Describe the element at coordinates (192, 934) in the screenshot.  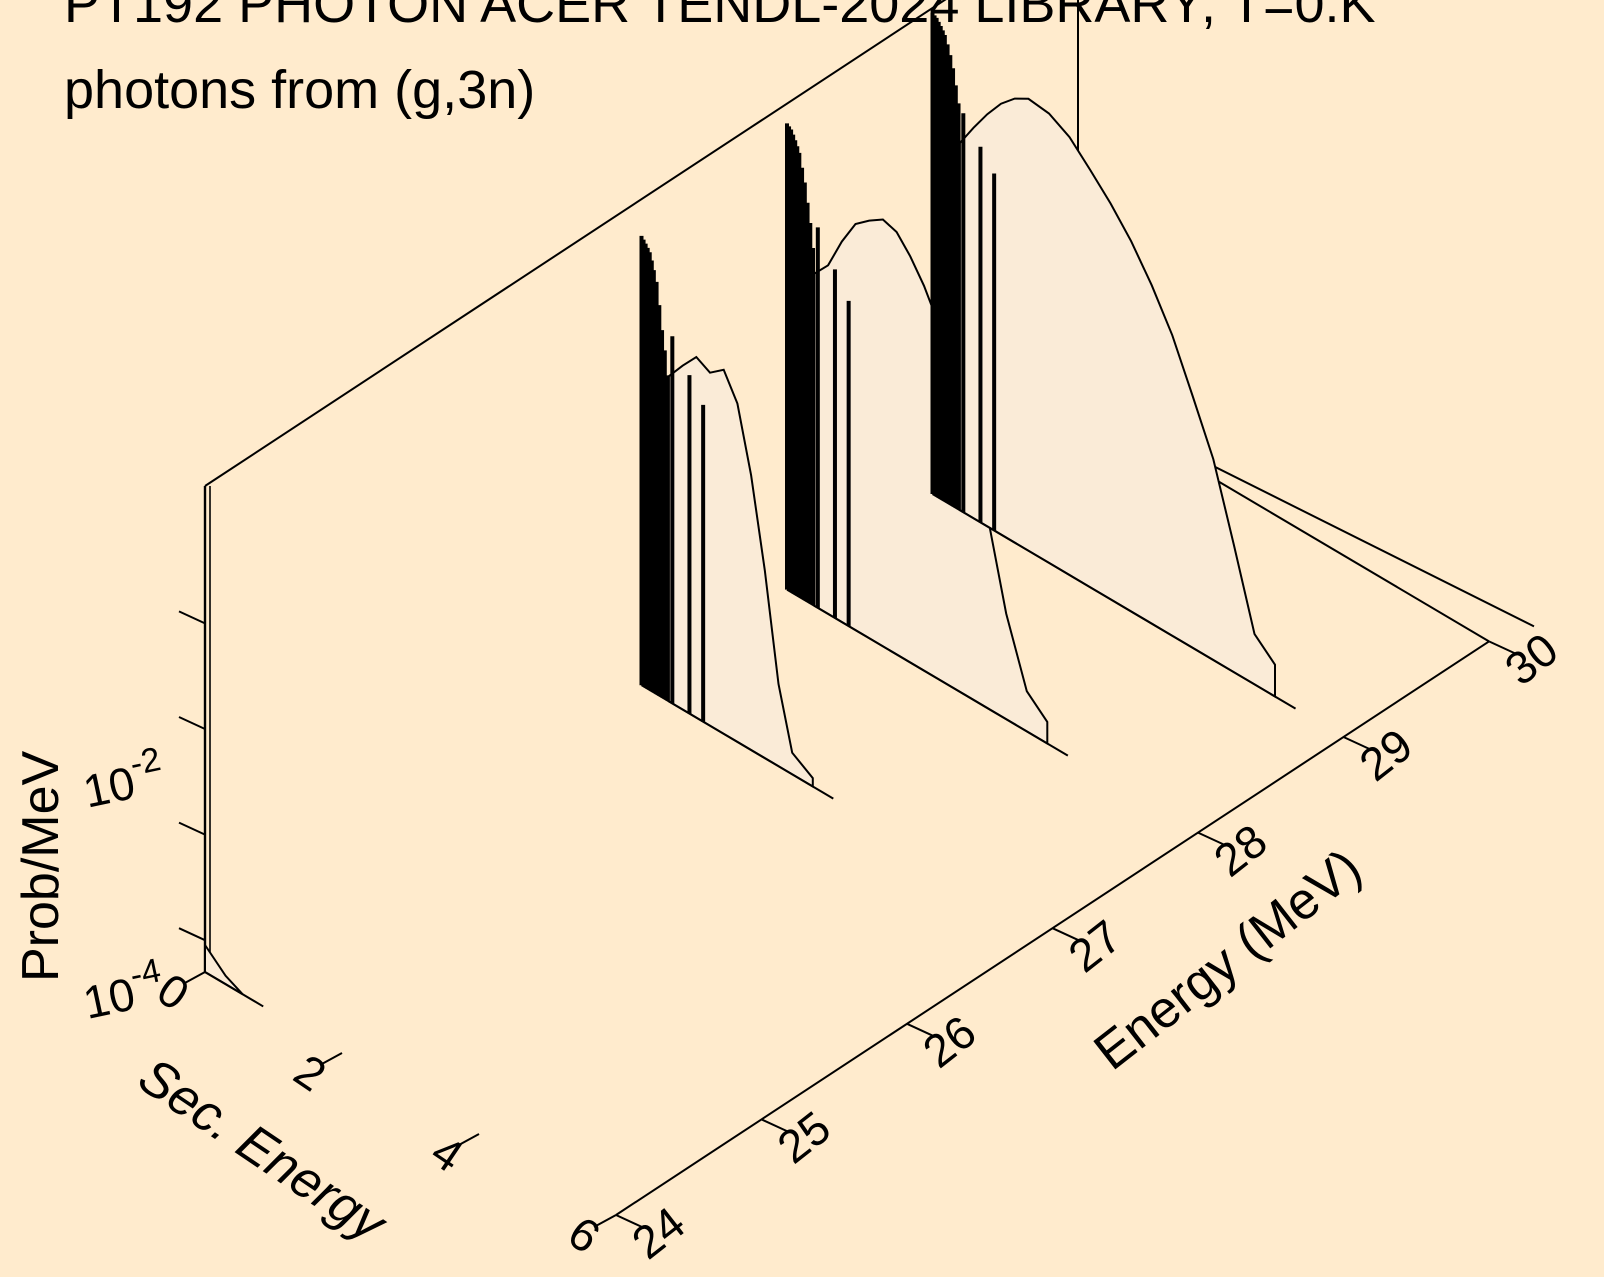
I see `z-tick-0.0001` at that location.